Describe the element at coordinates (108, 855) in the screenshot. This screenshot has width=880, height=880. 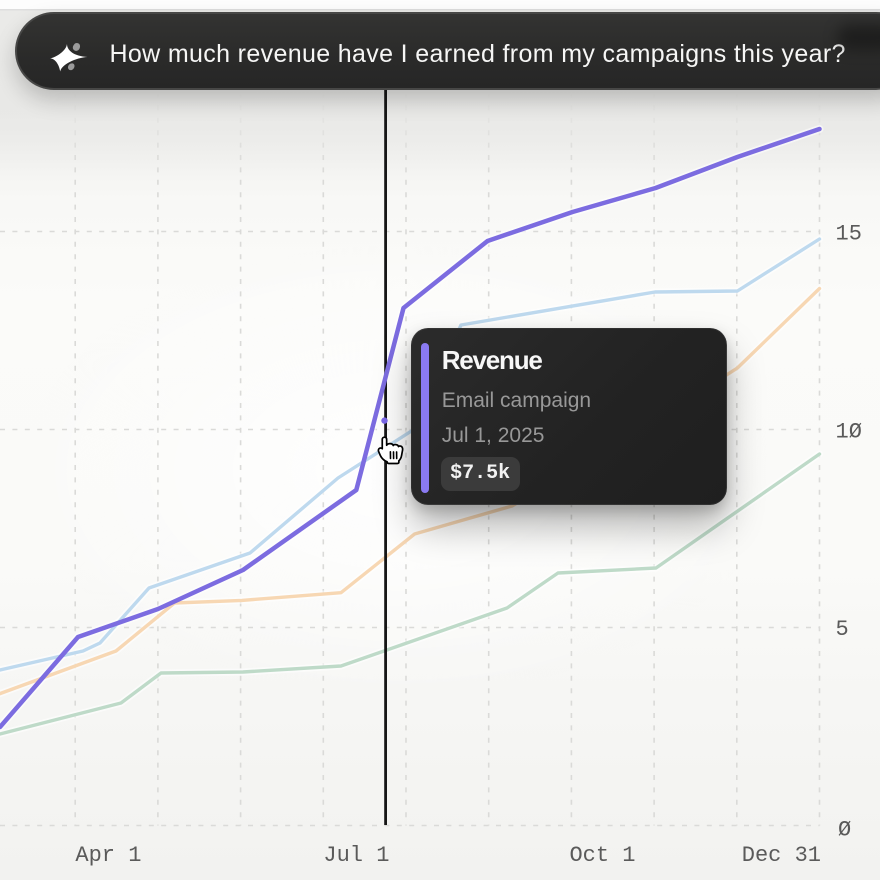
I see `svg-text: Apr 1` at that location.